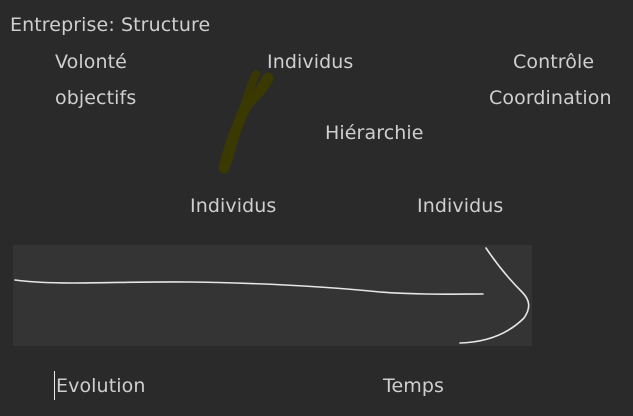 The image size is (633, 416). Describe the element at coordinates (91, 62) in the screenshot. I see `label-volonte: Volonté` at that location.